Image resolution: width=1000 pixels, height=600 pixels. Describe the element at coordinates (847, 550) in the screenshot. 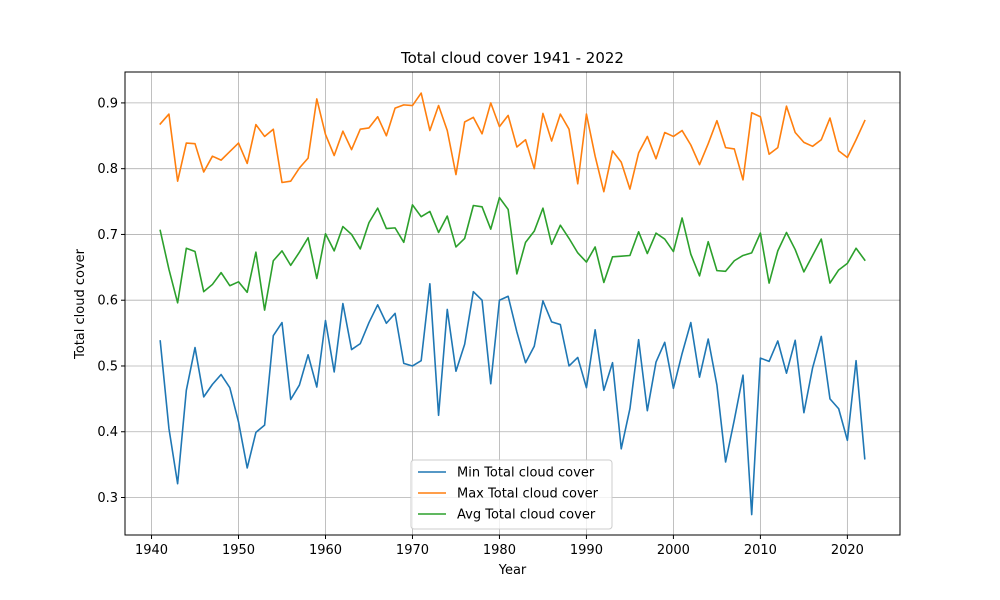

I see `x-tick-label: 2020` at that location.